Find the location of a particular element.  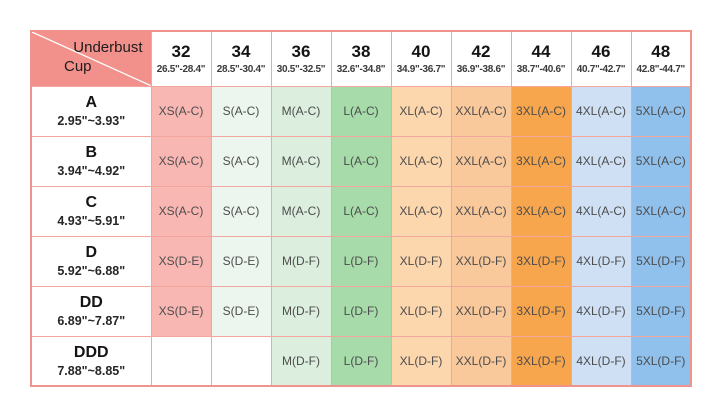

cup-letter-label: C is located at coordinates (91, 202).